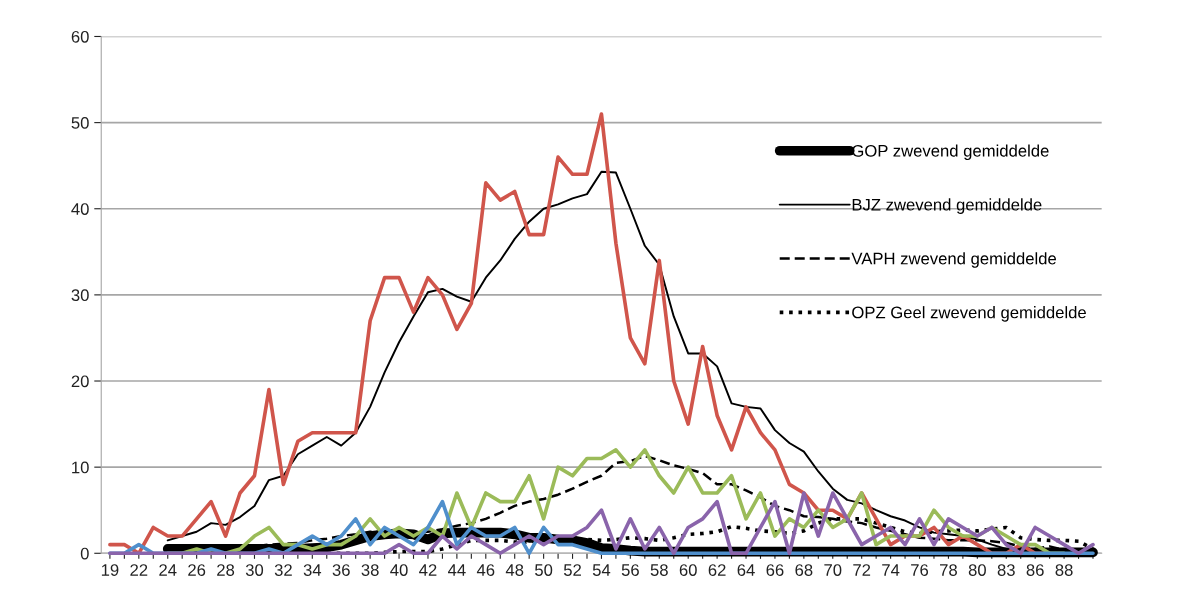 This screenshot has width=1191, height=608. Describe the element at coordinates (891, 570) in the screenshot. I see `x-tick-label: 74` at that location.